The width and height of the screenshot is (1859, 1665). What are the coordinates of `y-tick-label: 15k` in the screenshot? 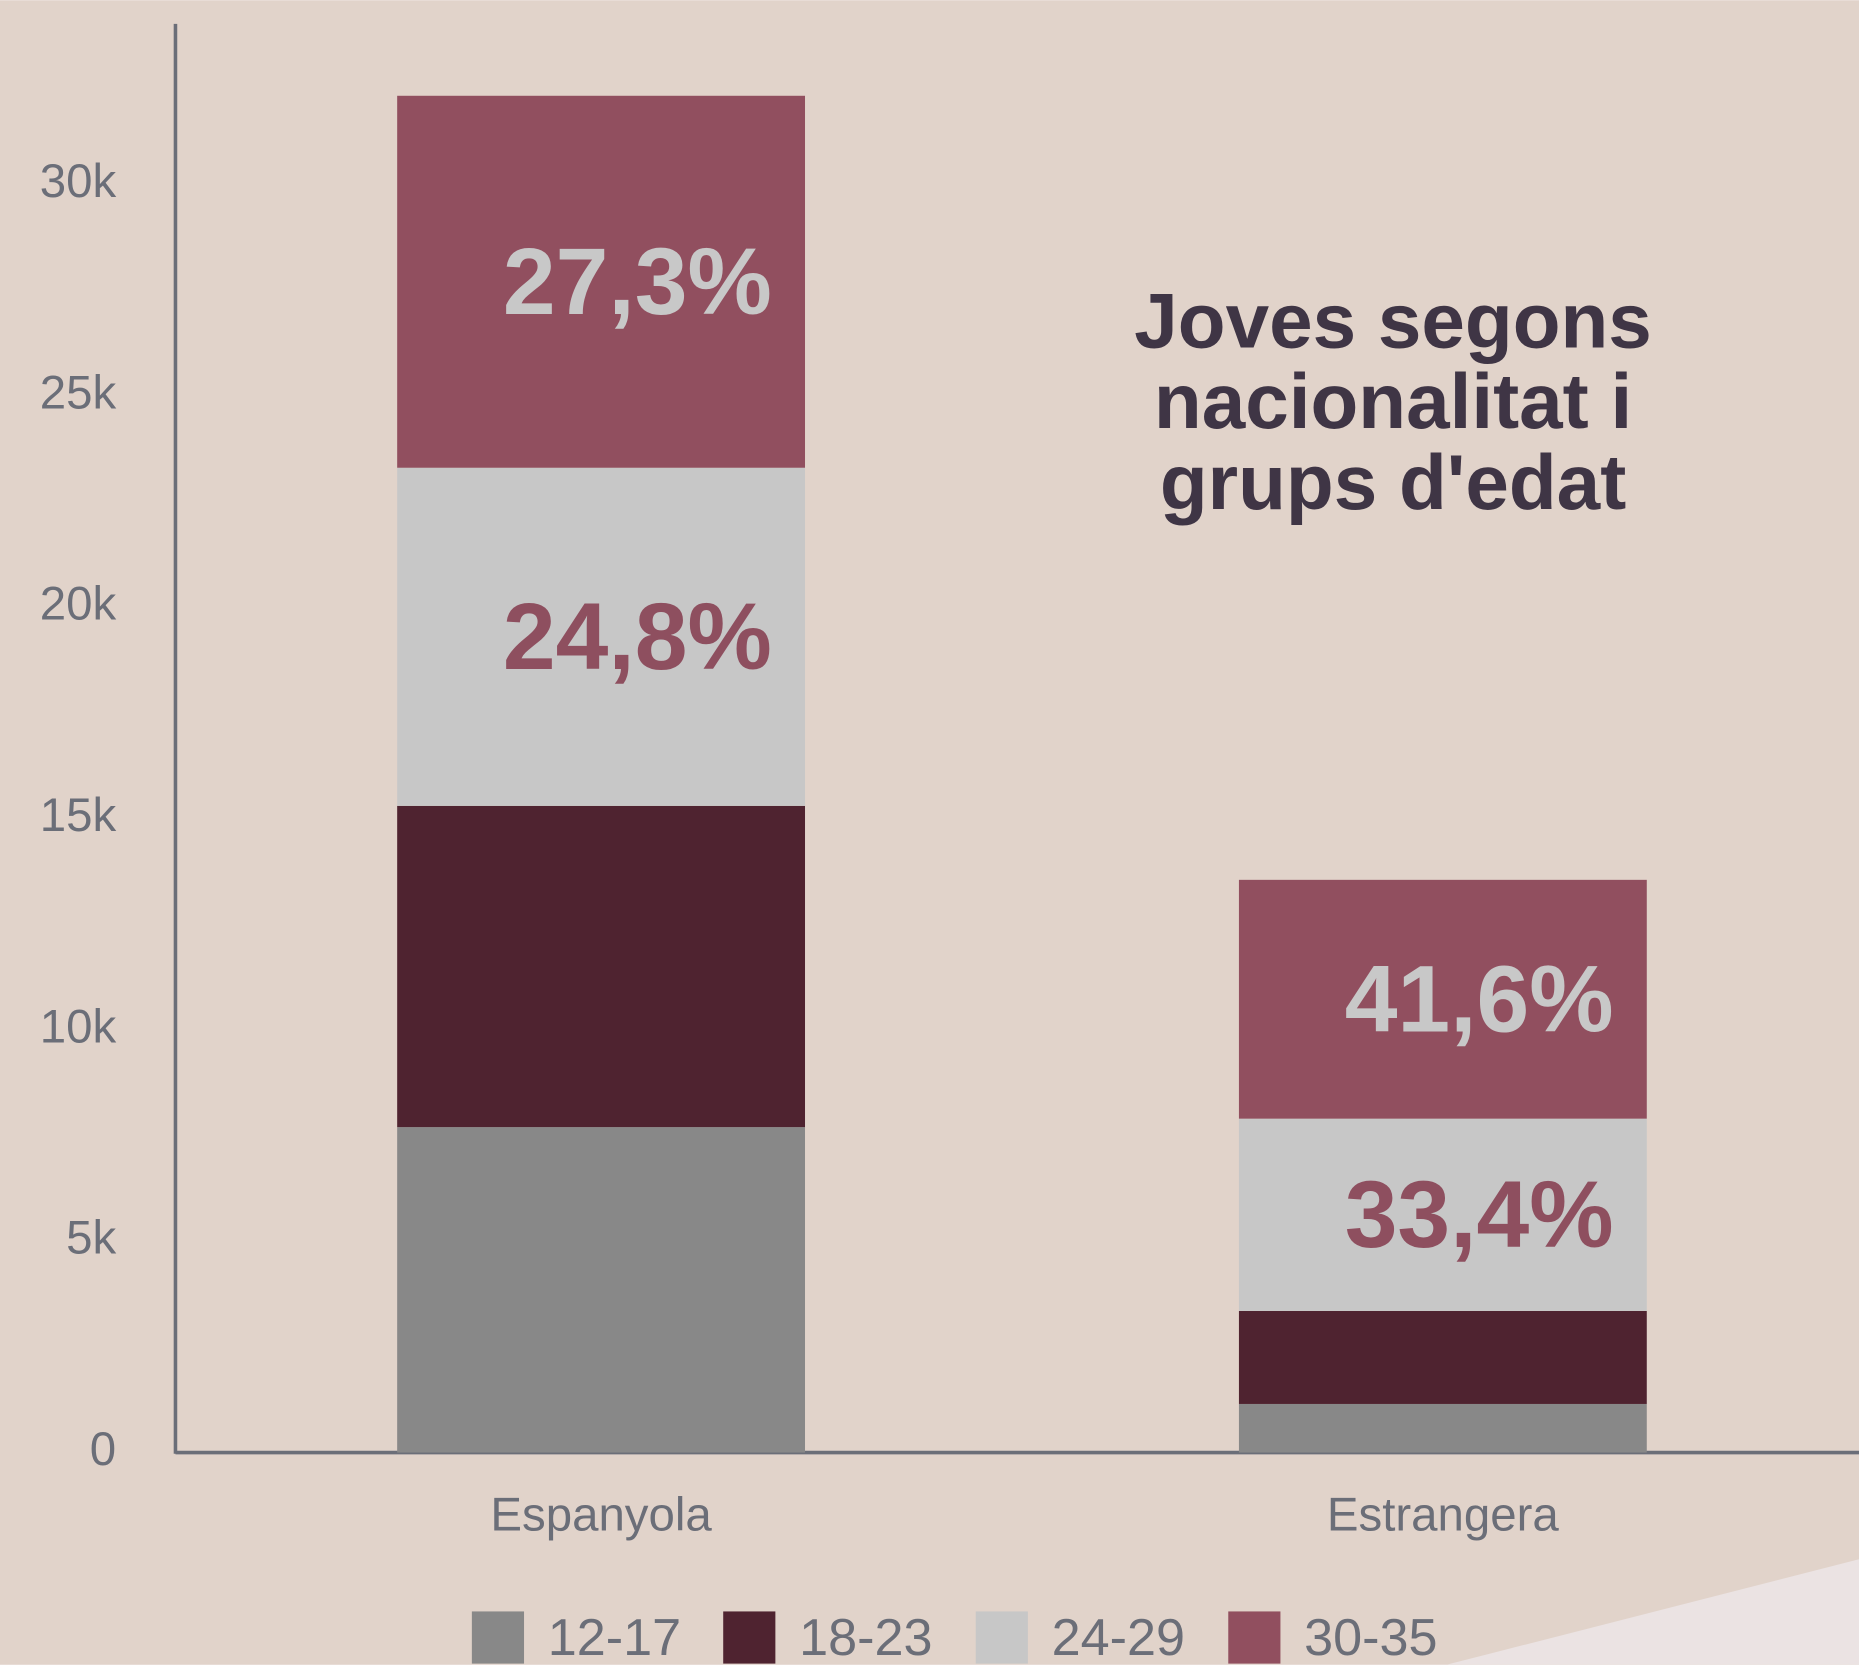 It's located at (78, 815).